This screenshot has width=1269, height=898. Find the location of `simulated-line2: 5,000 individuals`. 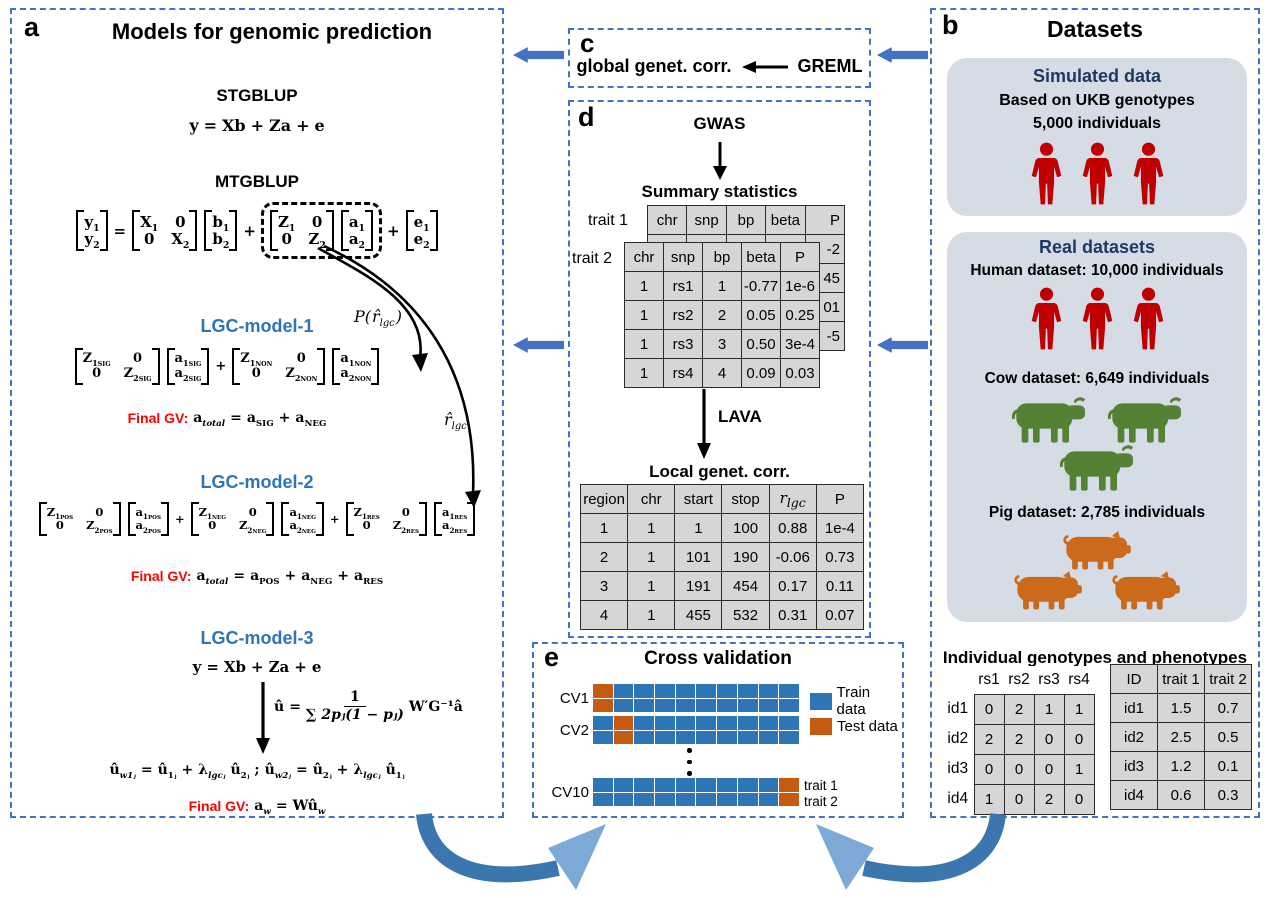

simulated-line2: 5,000 individuals is located at coordinates (1097, 123).